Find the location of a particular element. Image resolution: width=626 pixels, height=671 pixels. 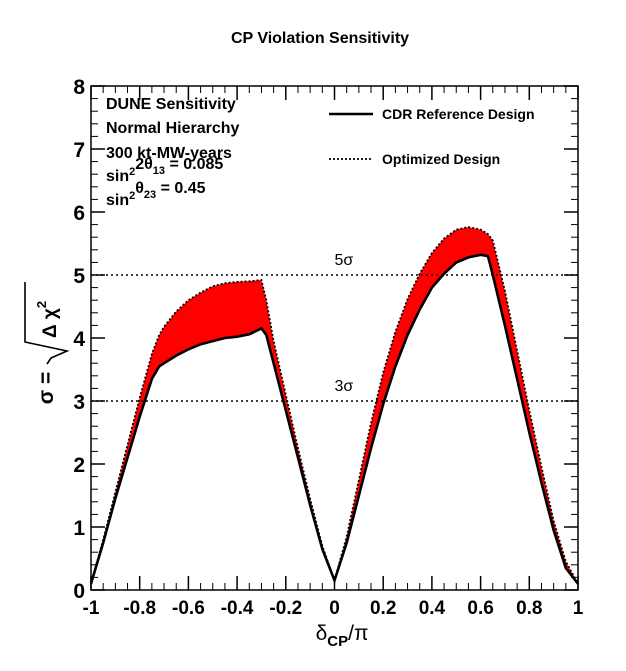

chart-title: CP Violation Sensitivity is located at coordinates (320, 38).